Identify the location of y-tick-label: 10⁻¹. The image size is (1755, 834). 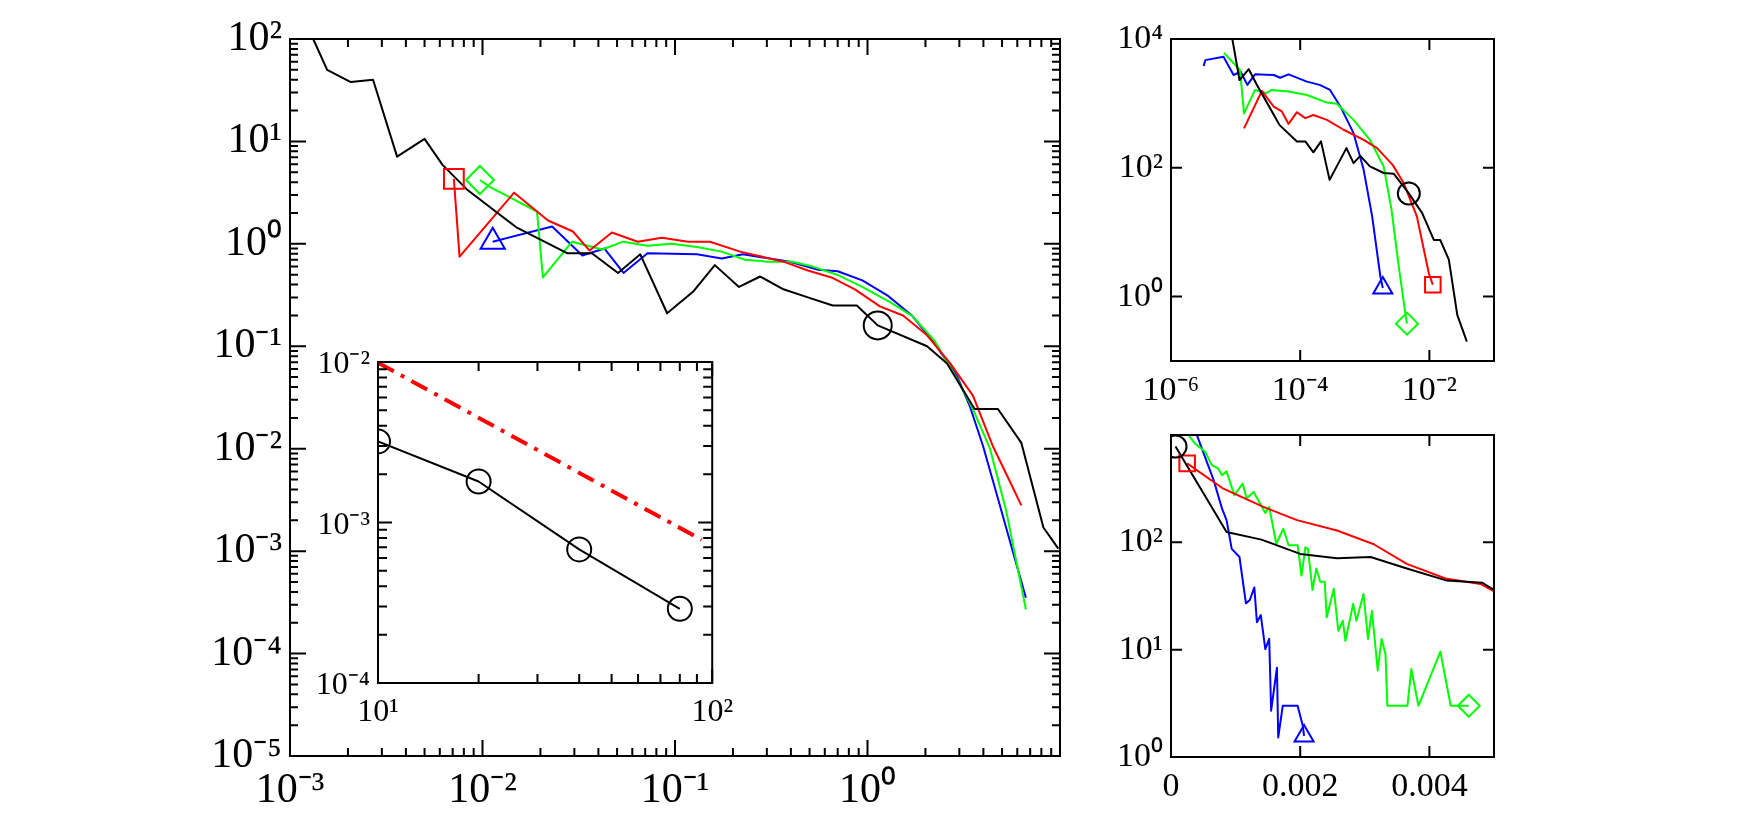
(247, 343).